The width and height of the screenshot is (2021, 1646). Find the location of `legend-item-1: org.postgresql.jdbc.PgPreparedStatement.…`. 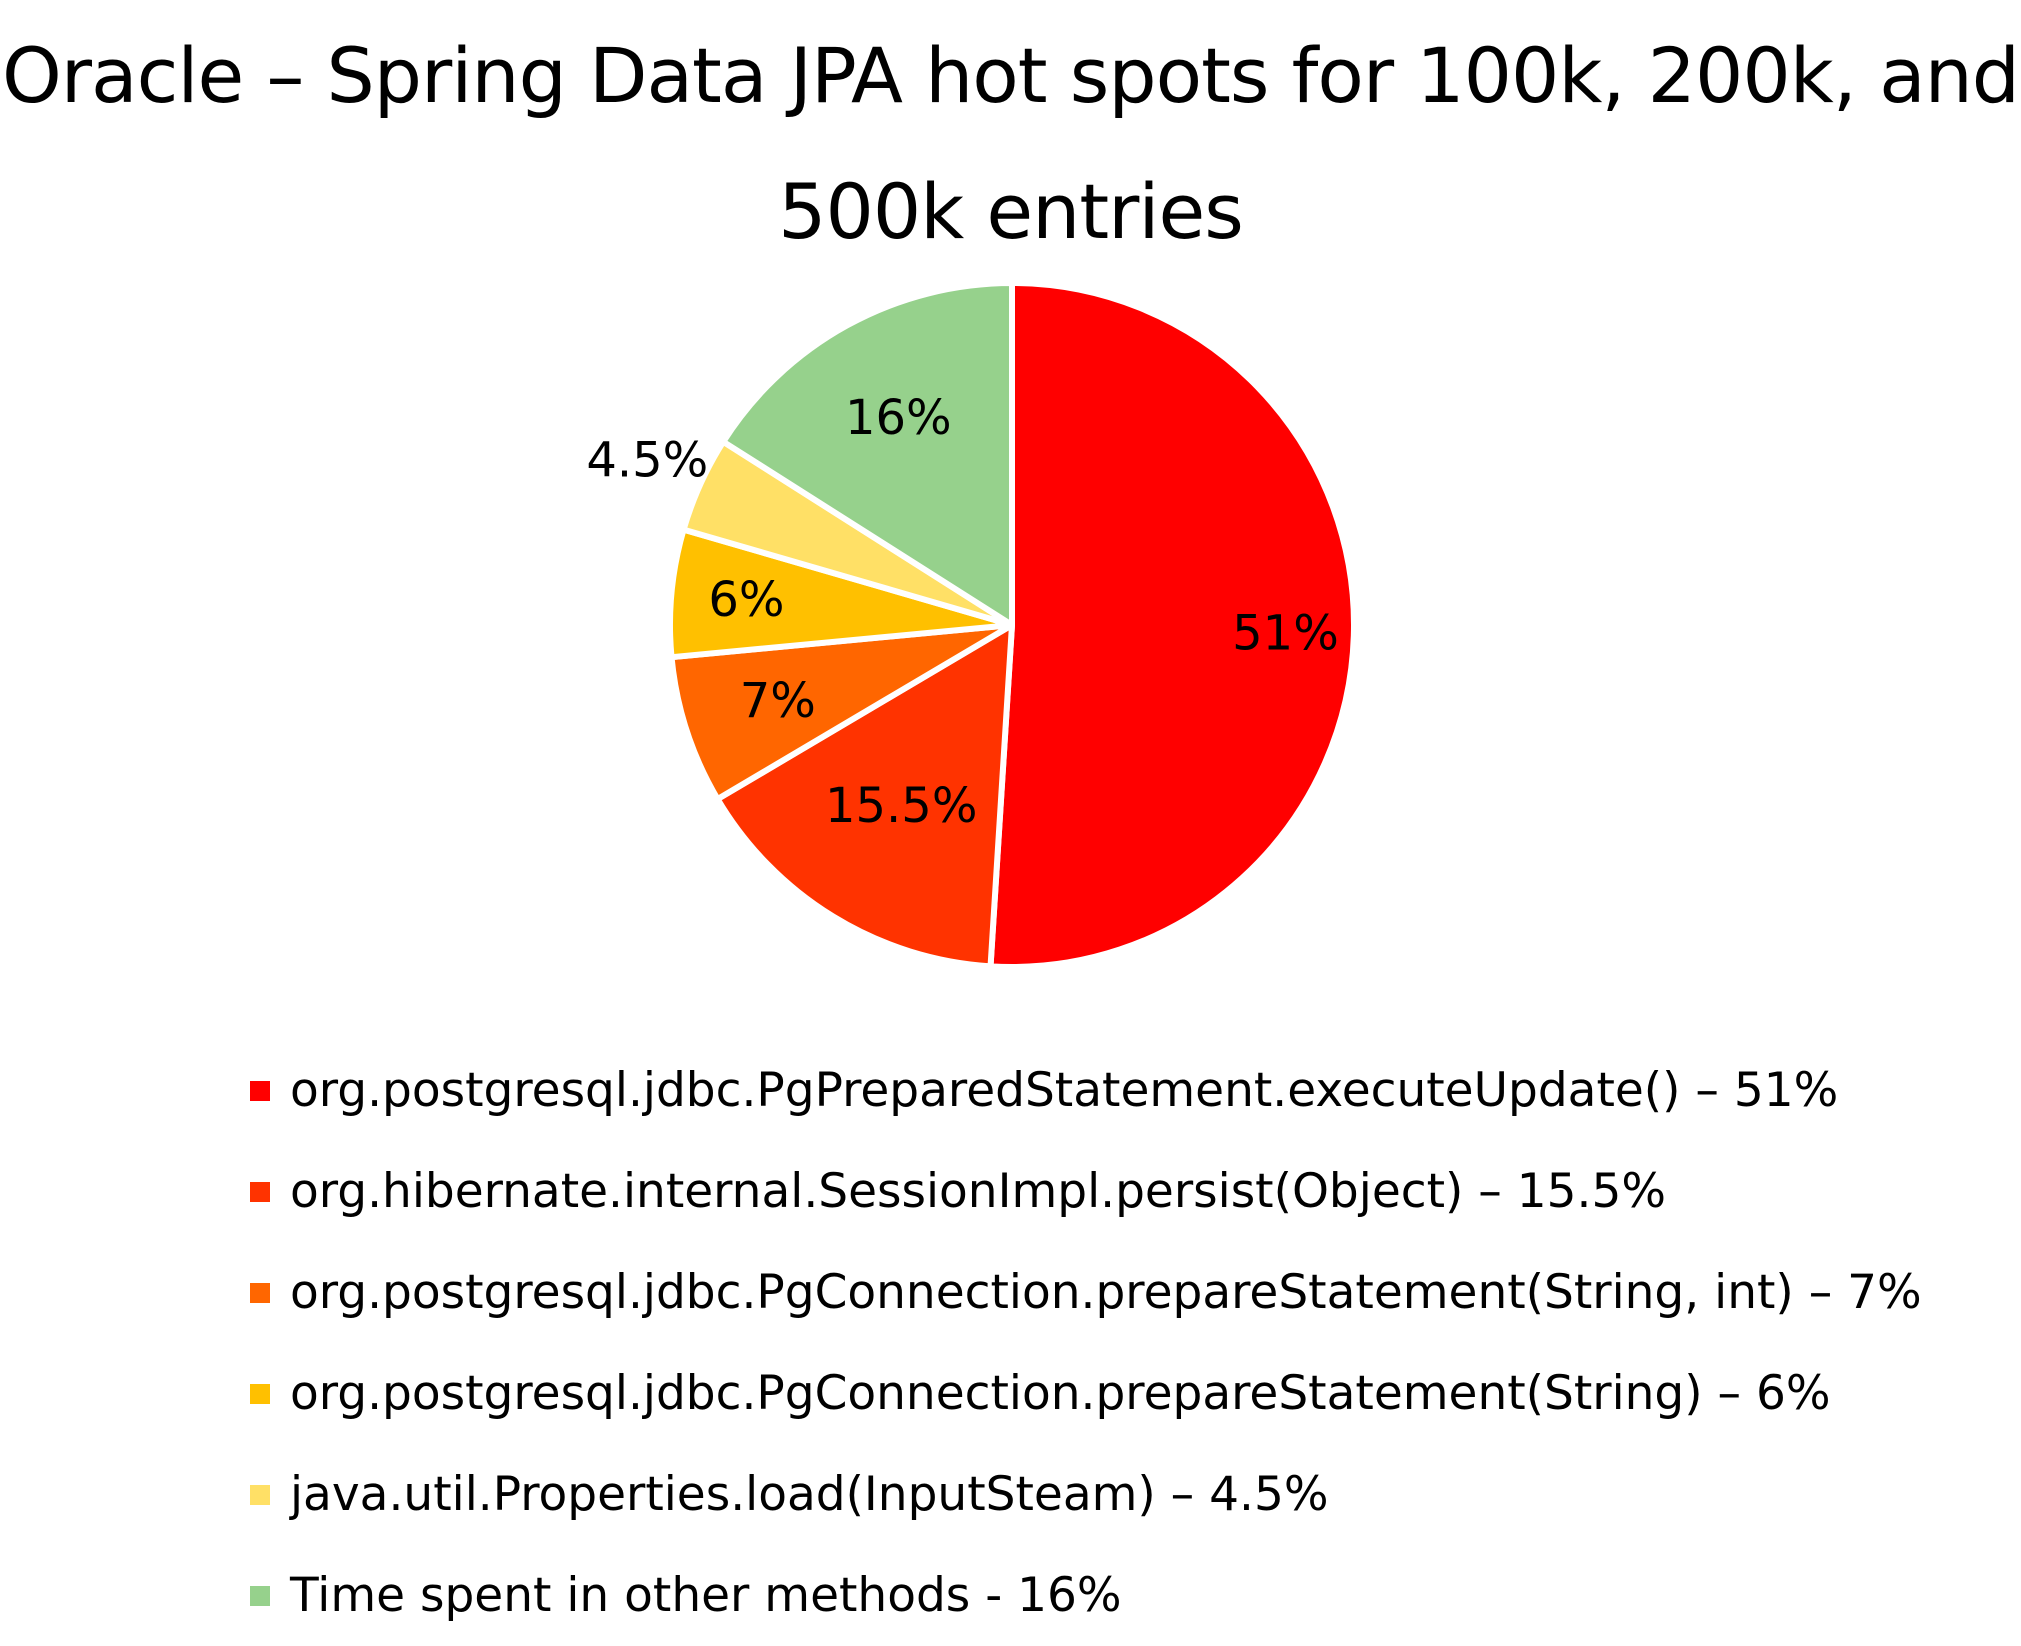

legend-item-1: org.postgresql.jdbc.PgPreparedStatement.… is located at coordinates (1086, 1090).